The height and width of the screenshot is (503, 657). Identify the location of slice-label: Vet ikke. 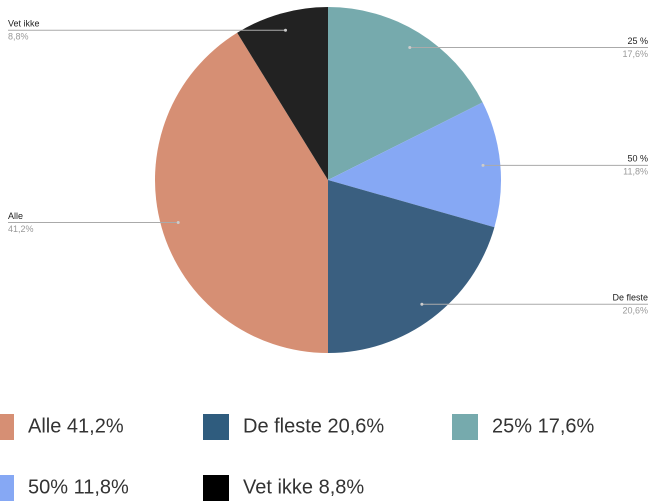
(24, 24).